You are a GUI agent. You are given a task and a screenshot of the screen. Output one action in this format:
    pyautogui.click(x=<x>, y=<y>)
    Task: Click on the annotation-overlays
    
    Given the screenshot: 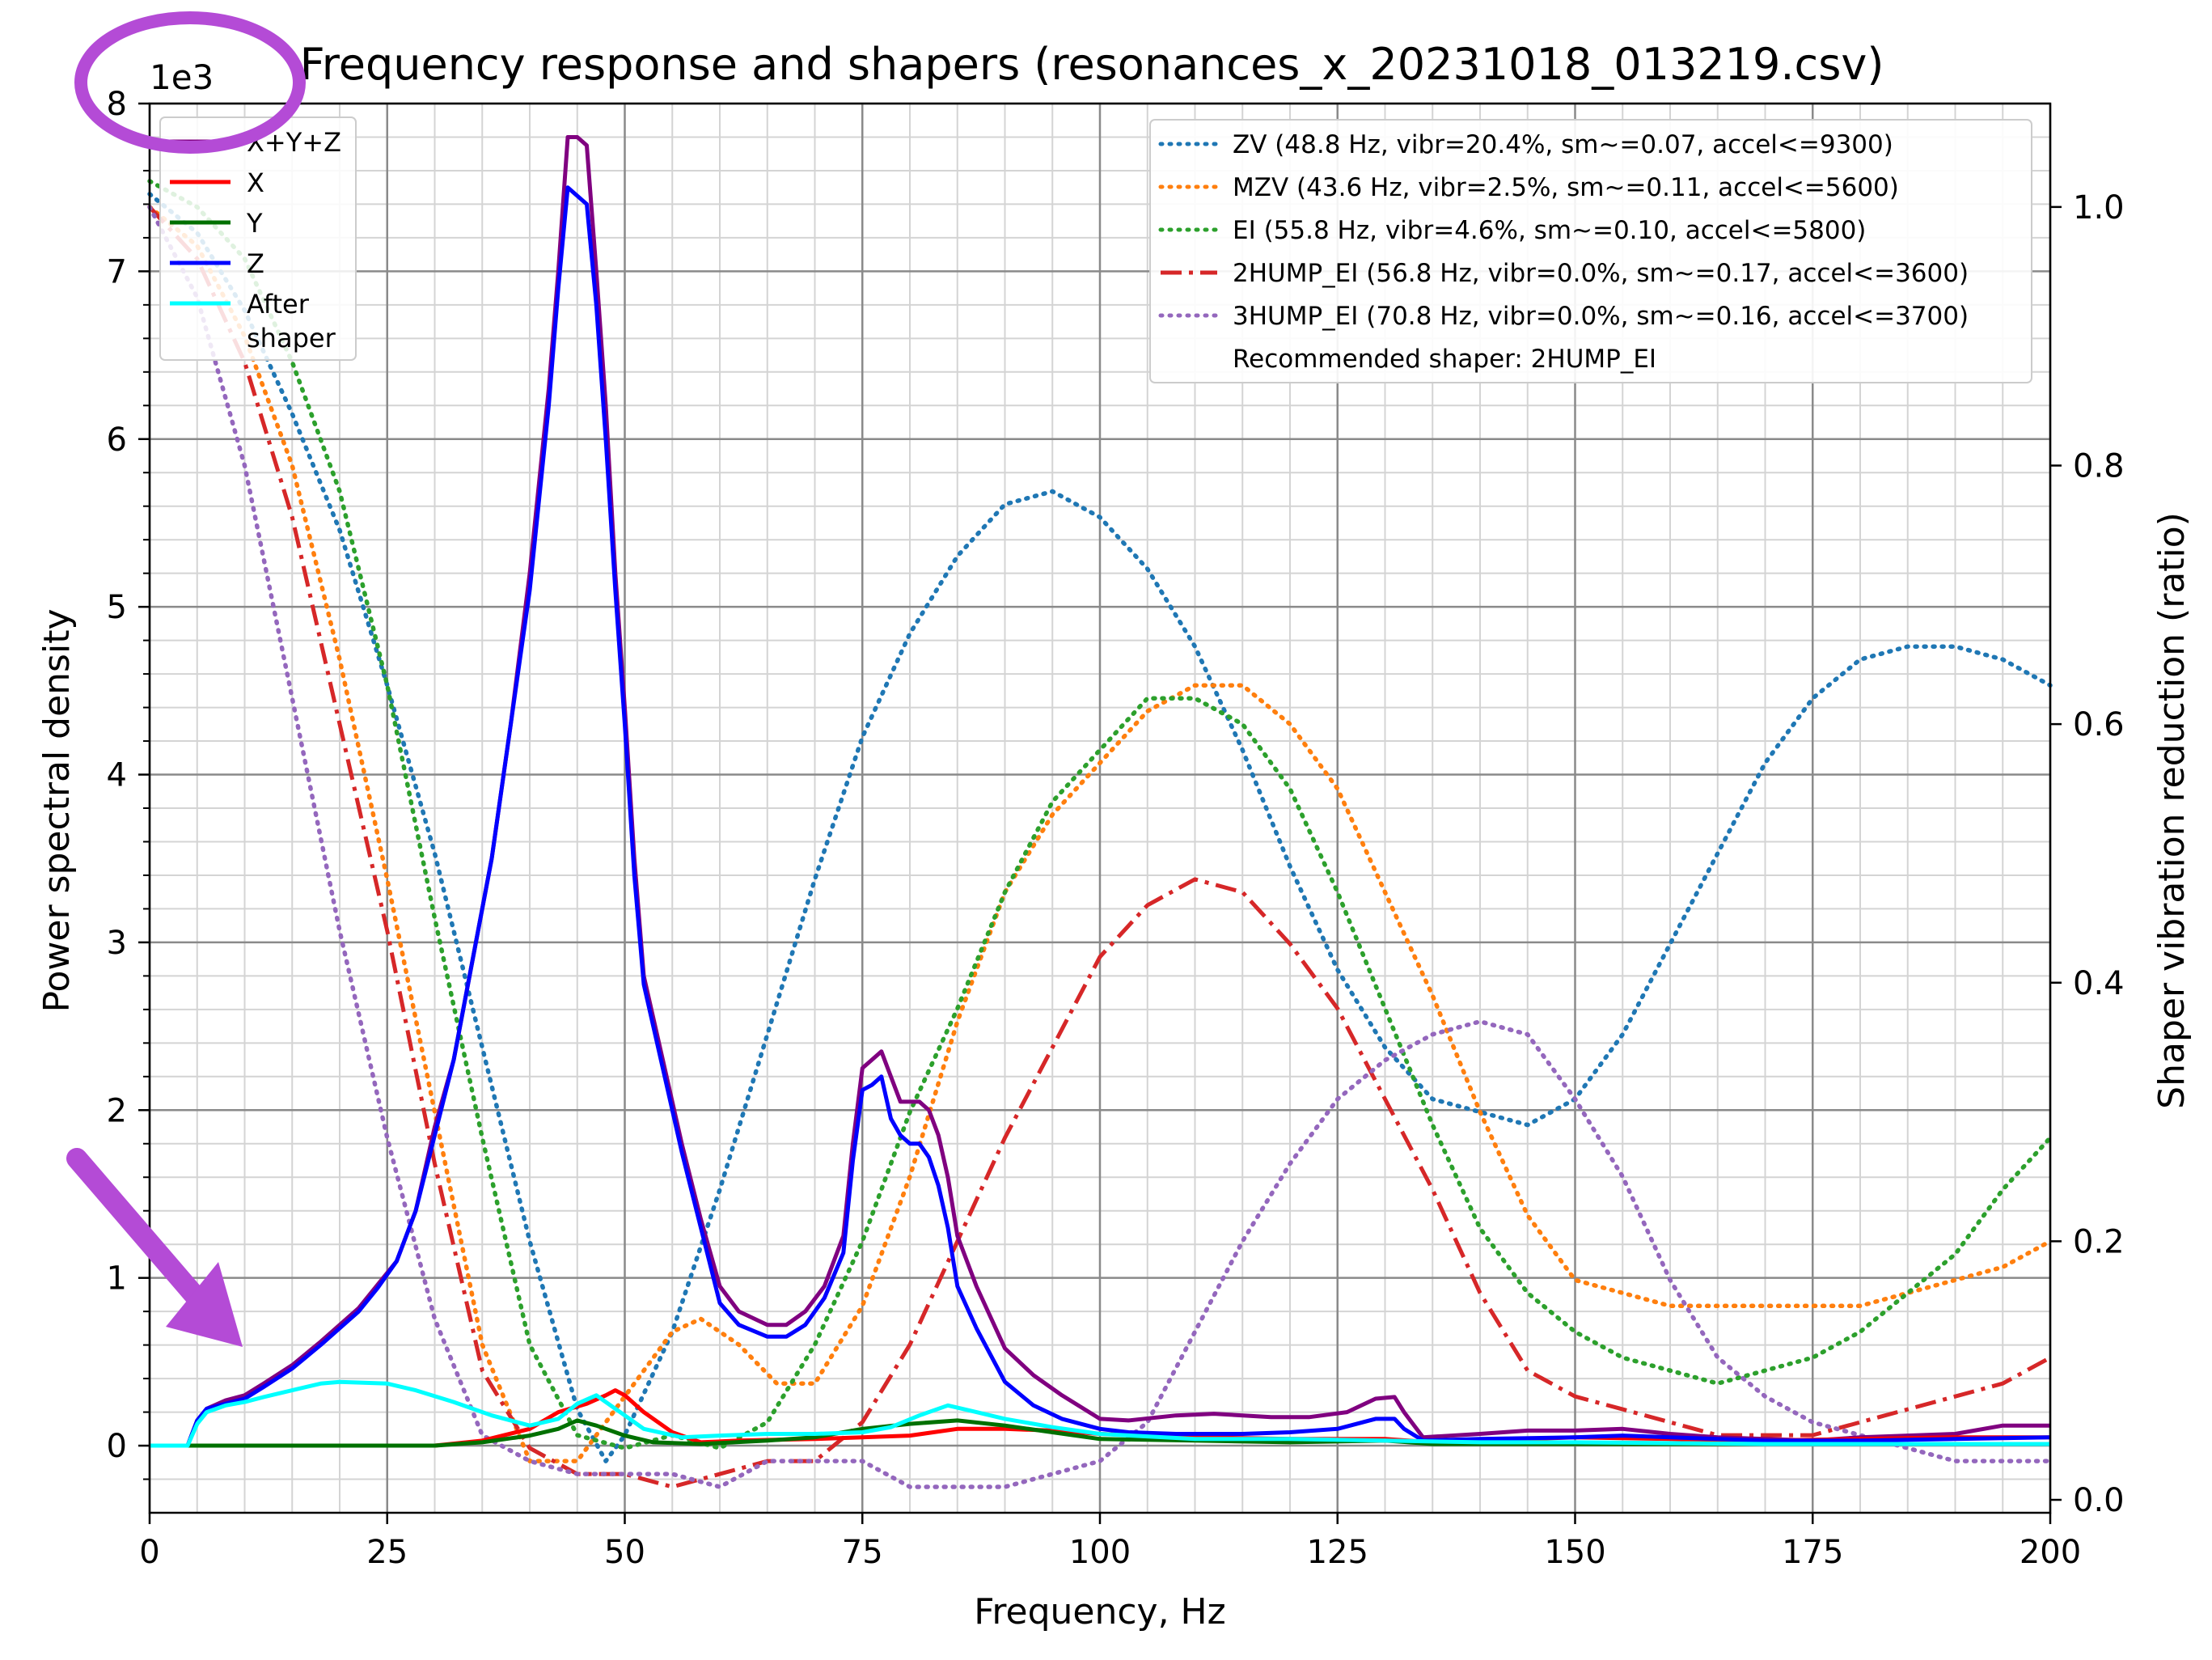 What is the action you would take?
    pyautogui.click(x=186, y=679)
    